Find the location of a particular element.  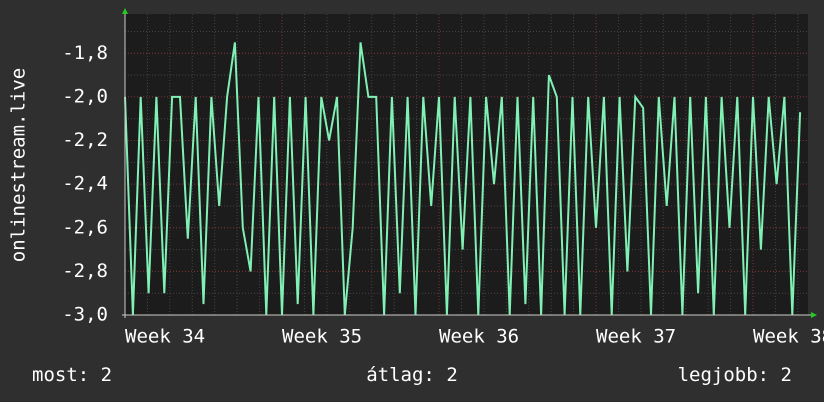

x-tick-label: Week 34 is located at coordinates (165, 337).